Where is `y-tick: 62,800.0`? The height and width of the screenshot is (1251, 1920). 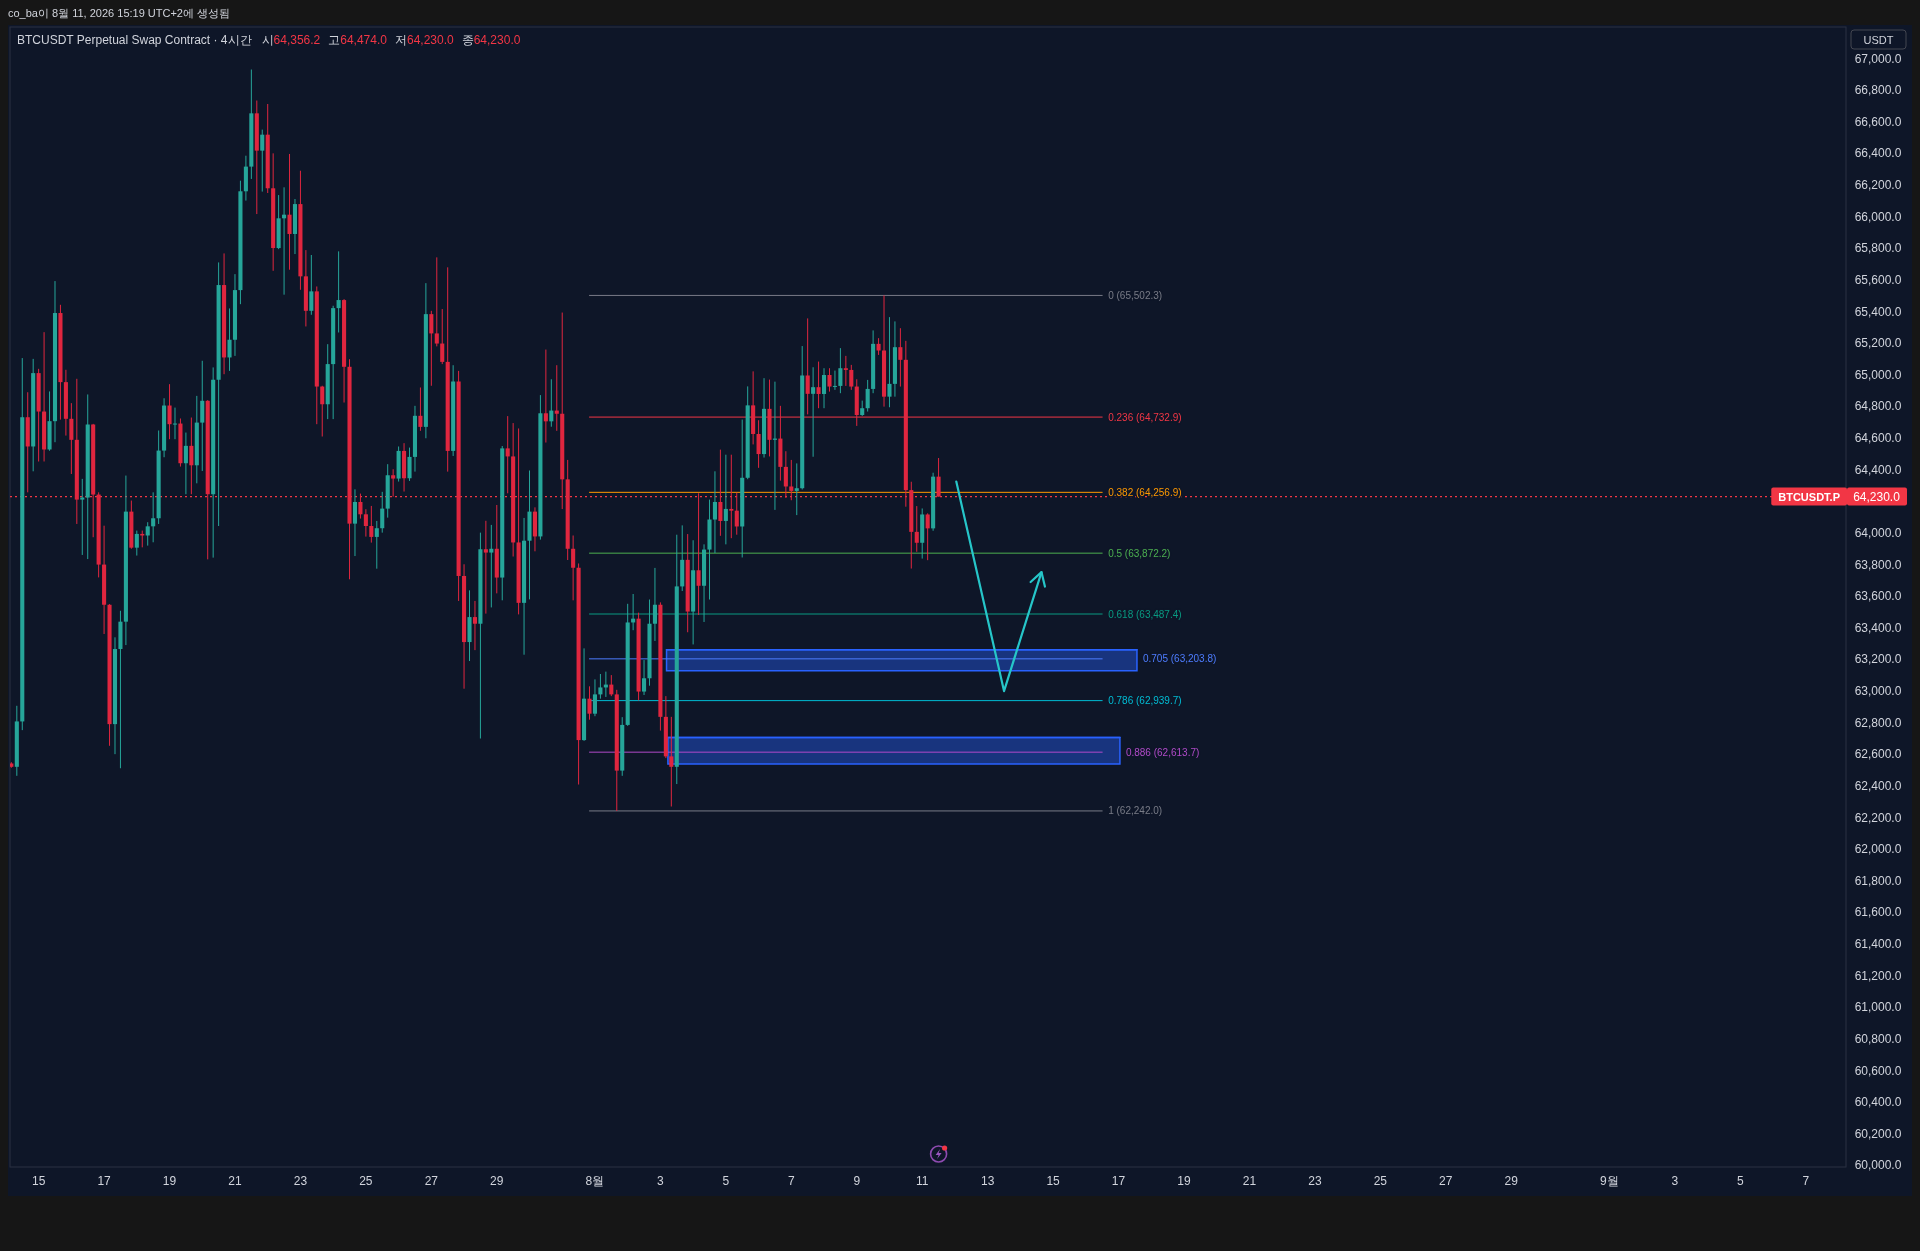
y-tick: 62,800.0 is located at coordinates (1878, 722).